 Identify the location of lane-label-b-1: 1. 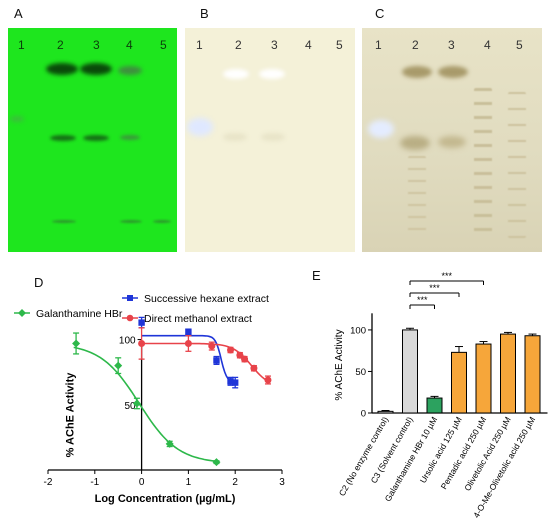
(199, 45).